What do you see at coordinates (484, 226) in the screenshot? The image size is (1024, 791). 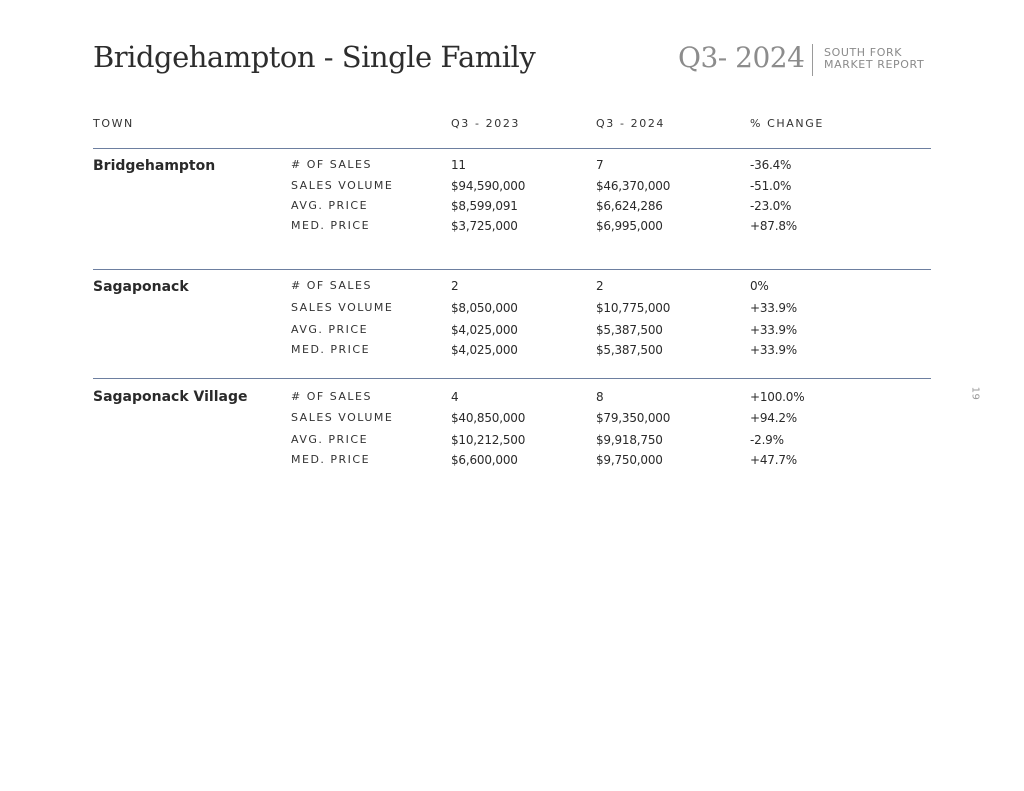 I see `value-q3-2023: $3,725,000` at bounding box center [484, 226].